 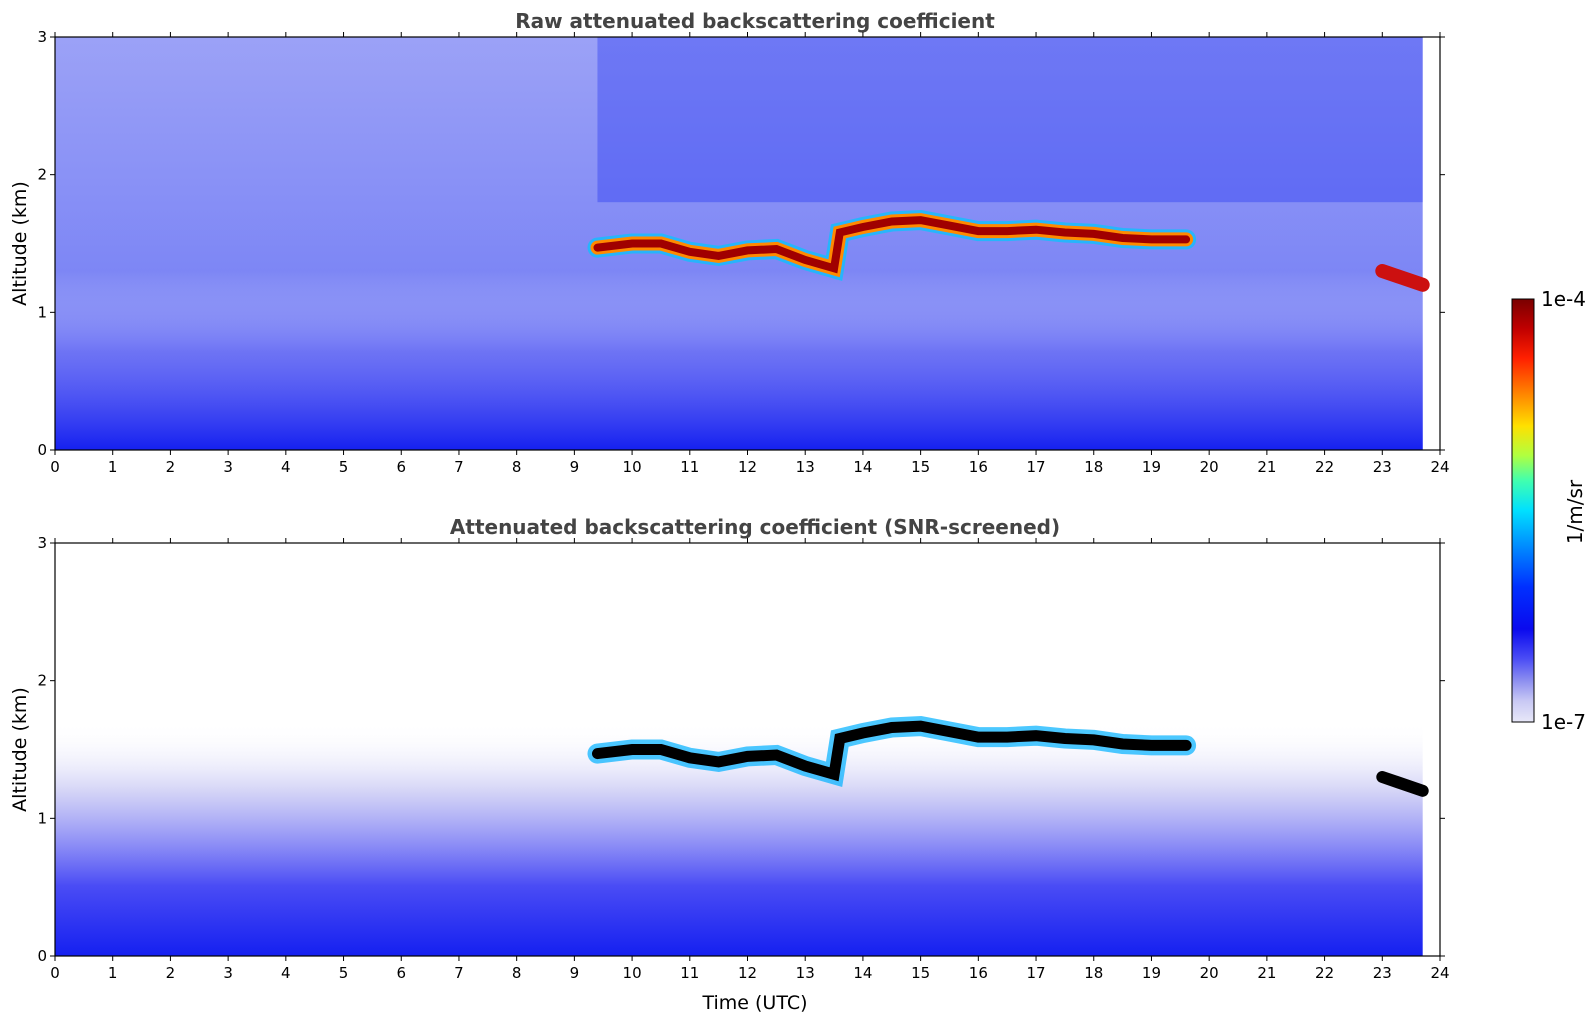 What do you see at coordinates (1010, 120) in the screenshot?
I see `raw-upper-noise-field` at bounding box center [1010, 120].